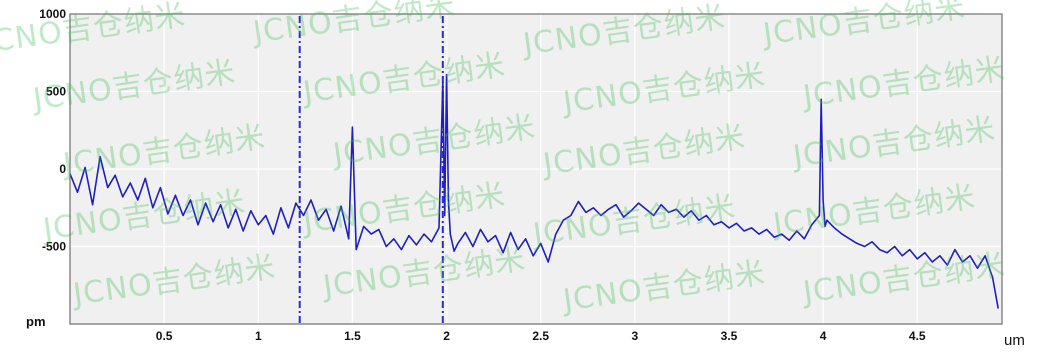 The image size is (1040, 355). Describe the element at coordinates (446, 336) in the screenshot. I see `x-tick-label: 2` at that location.